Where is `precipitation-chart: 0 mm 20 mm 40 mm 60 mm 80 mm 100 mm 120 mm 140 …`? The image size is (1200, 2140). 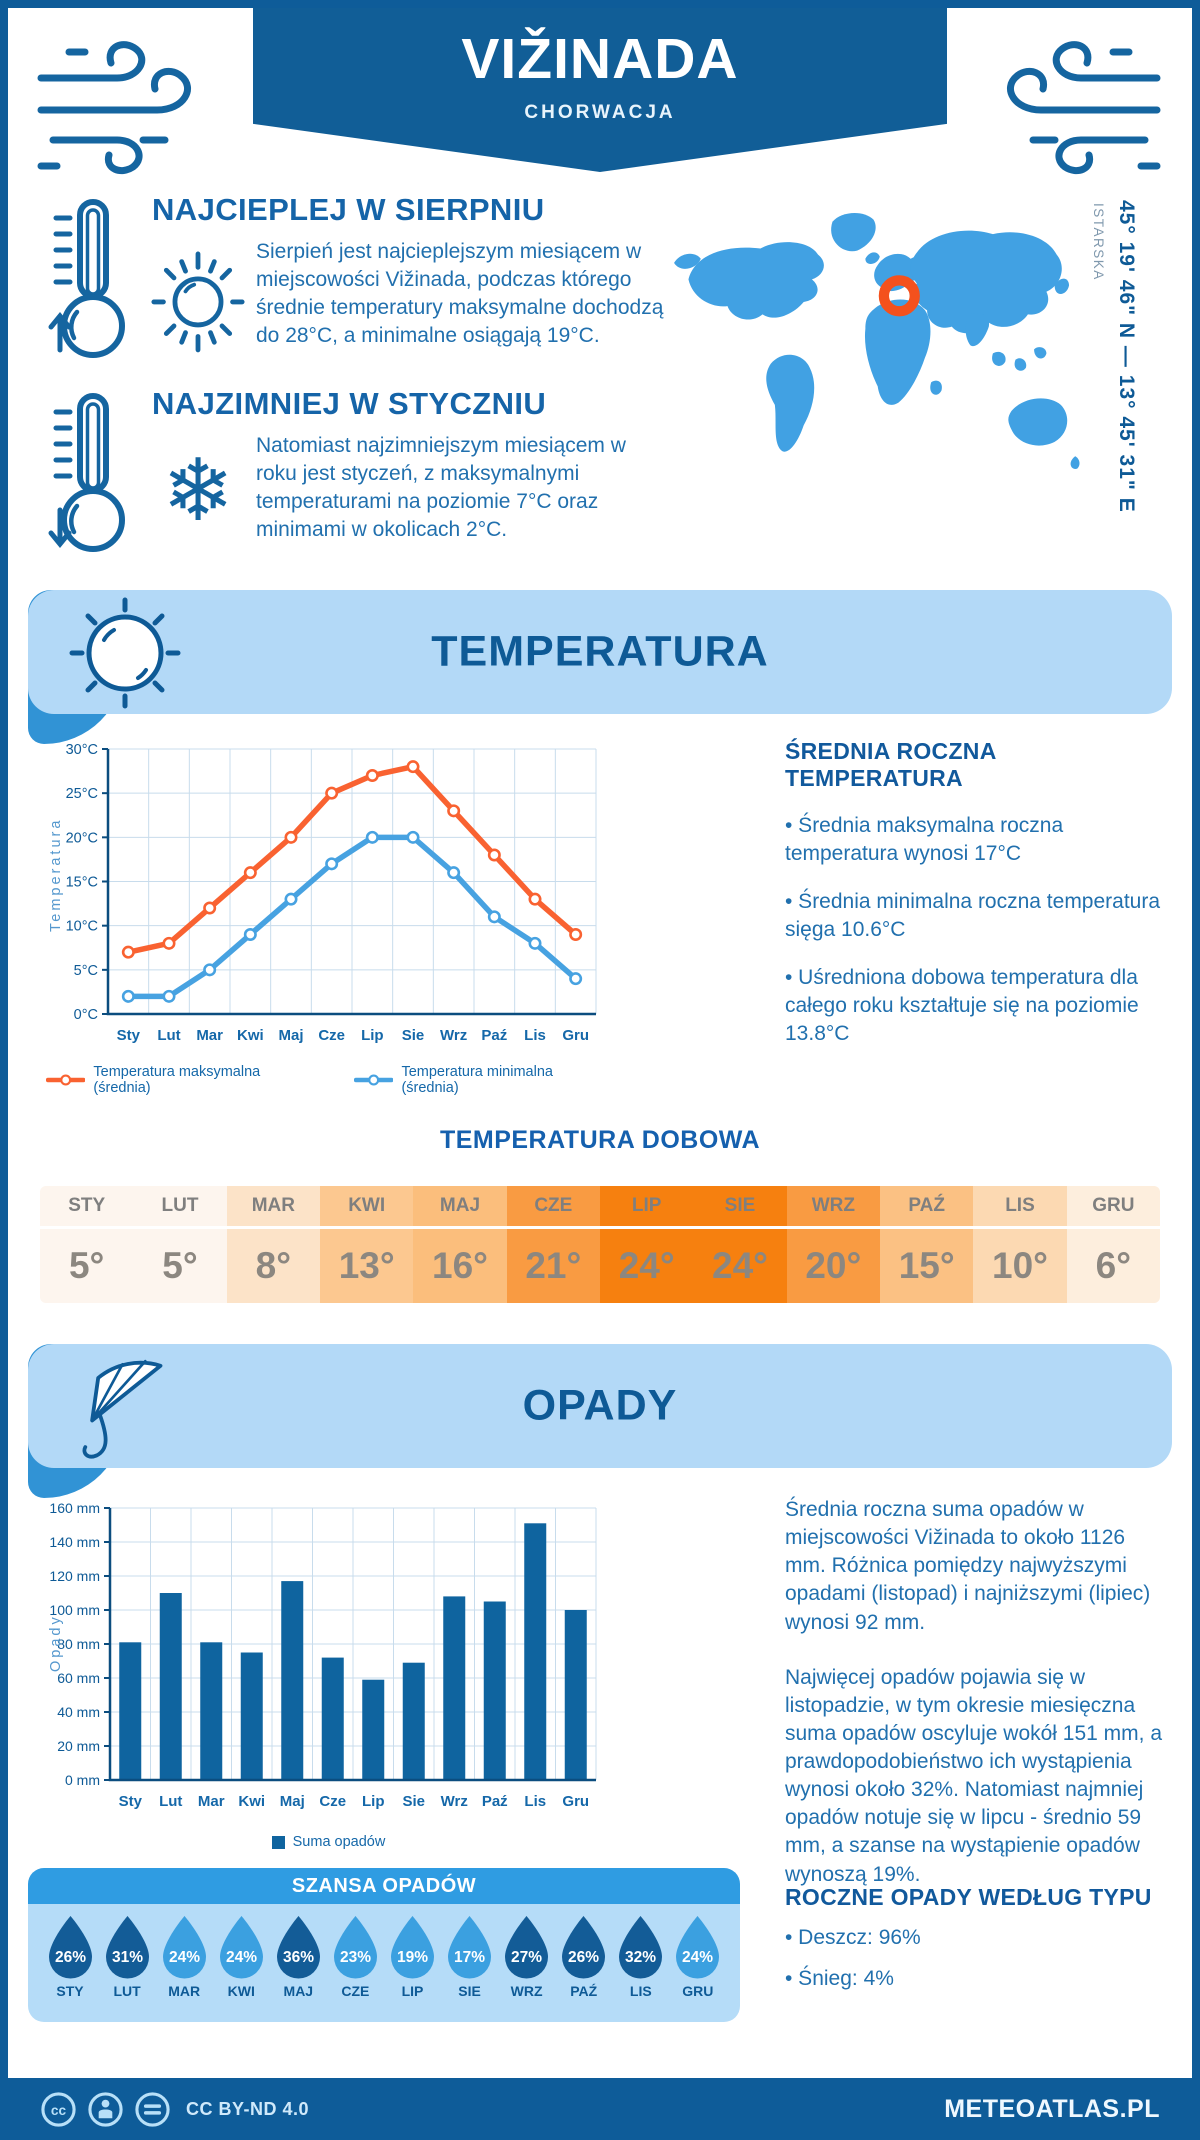
precipitation-chart: 0 mm 20 mm 40 mm 60 mm 80 mm 100 mm 120 mm 140 … is located at coordinates (328, 1655).